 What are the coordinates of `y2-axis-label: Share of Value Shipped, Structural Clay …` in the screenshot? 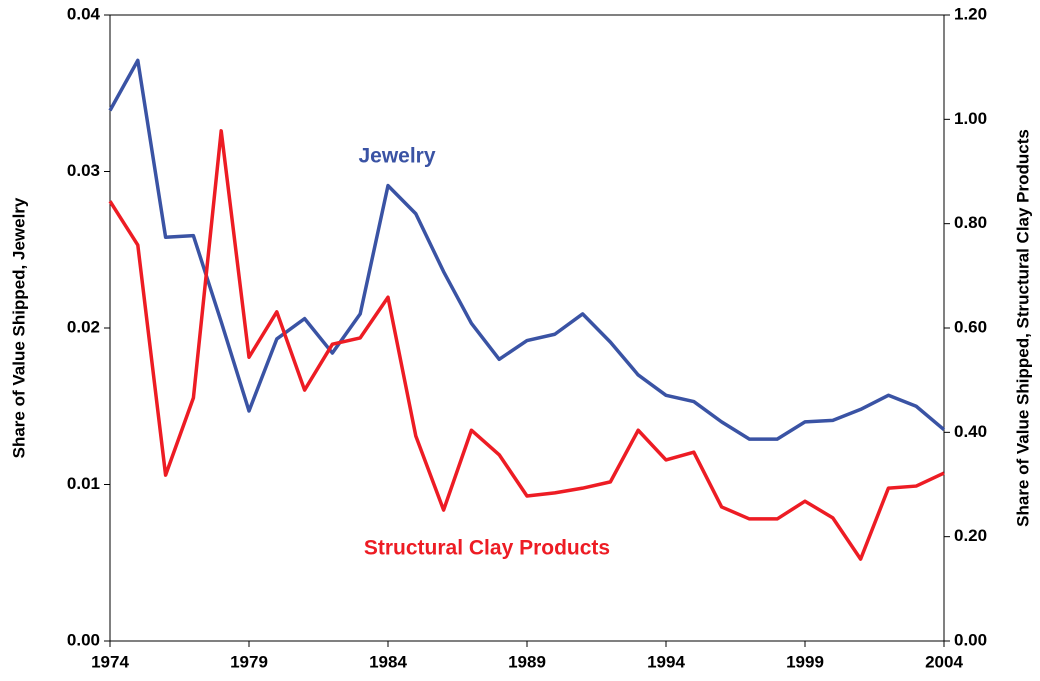 It's located at (1022, 328).